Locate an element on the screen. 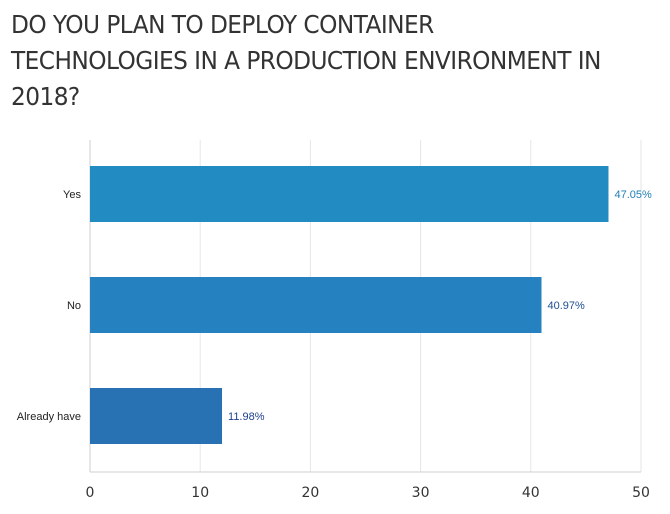 The height and width of the screenshot is (514, 670). category-label: Yes is located at coordinates (72, 195).